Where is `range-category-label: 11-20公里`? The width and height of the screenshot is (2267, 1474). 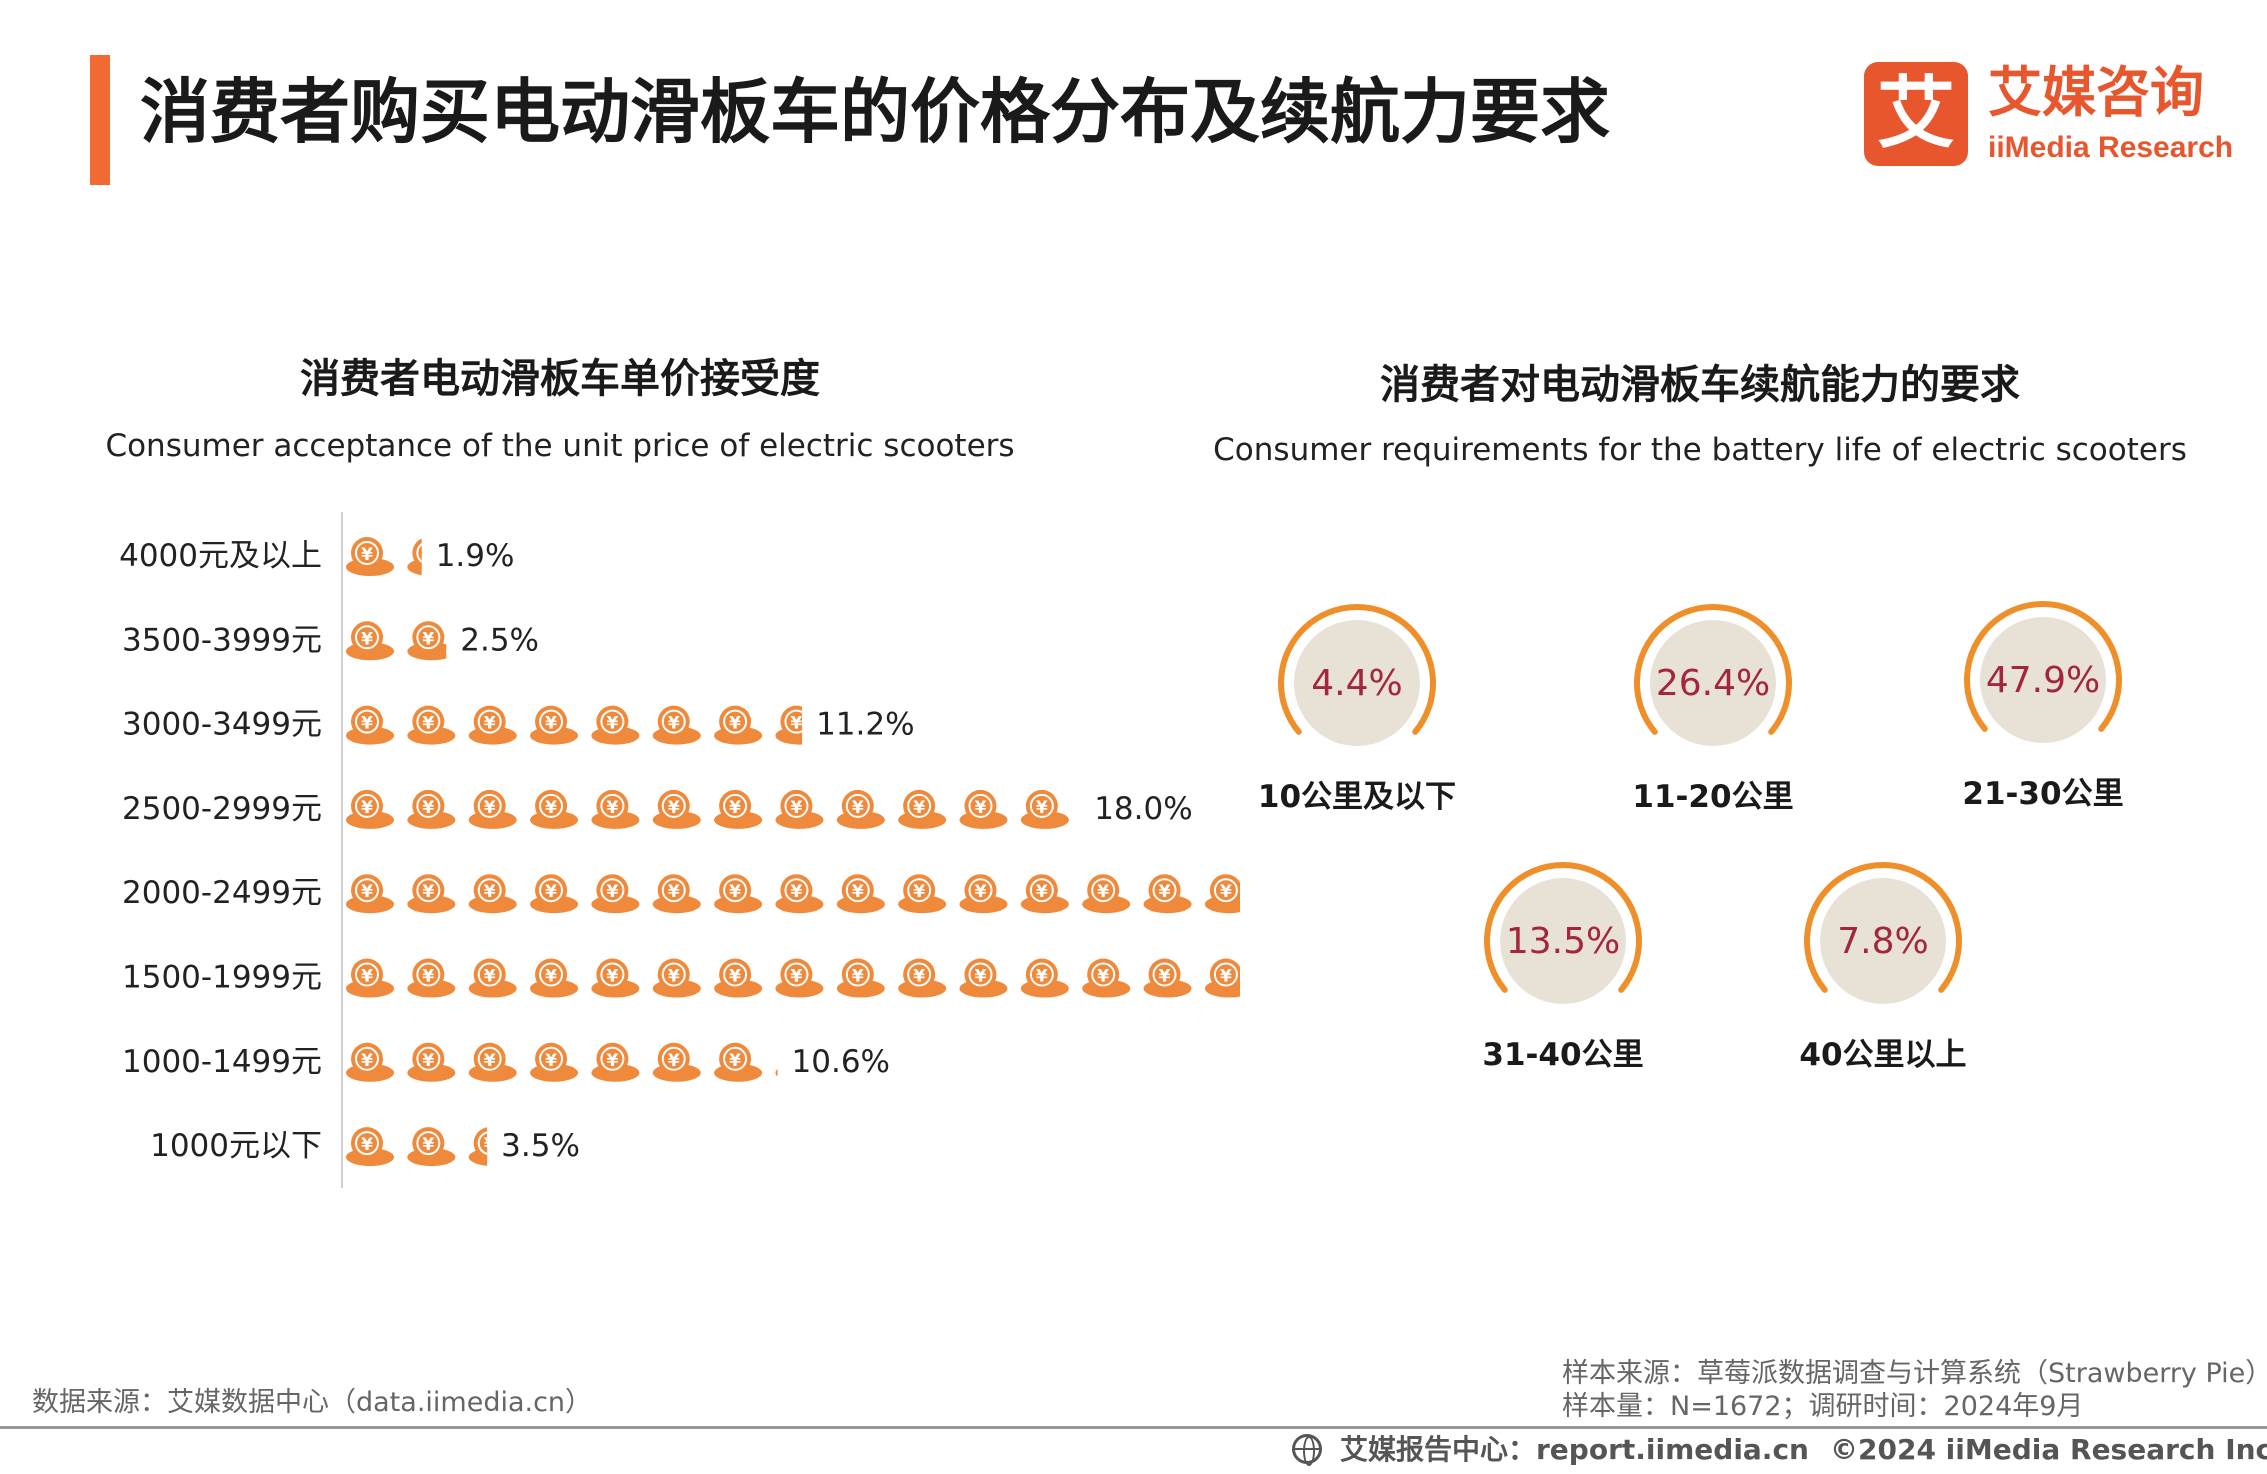
range-category-label: 11-20公里 is located at coordinates (1712, 797).